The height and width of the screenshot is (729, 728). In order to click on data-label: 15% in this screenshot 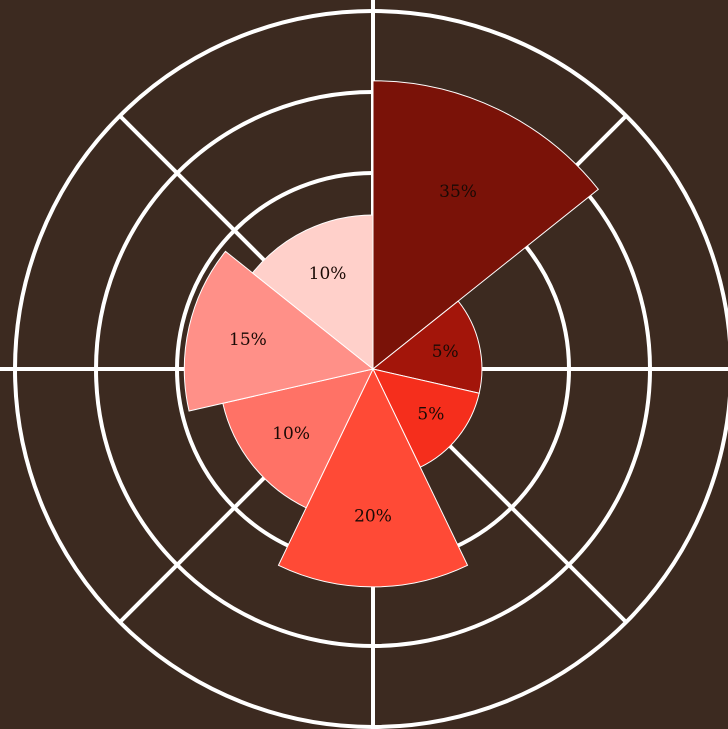, I will do `click(248, 340)`.